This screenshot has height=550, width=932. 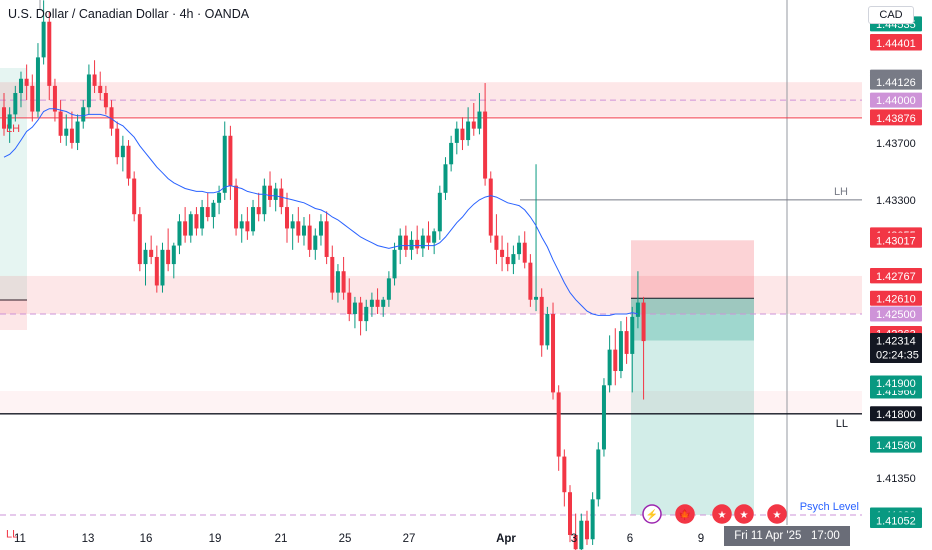 I want to click on level-label: Psych Level, so click(x=829, y=507).